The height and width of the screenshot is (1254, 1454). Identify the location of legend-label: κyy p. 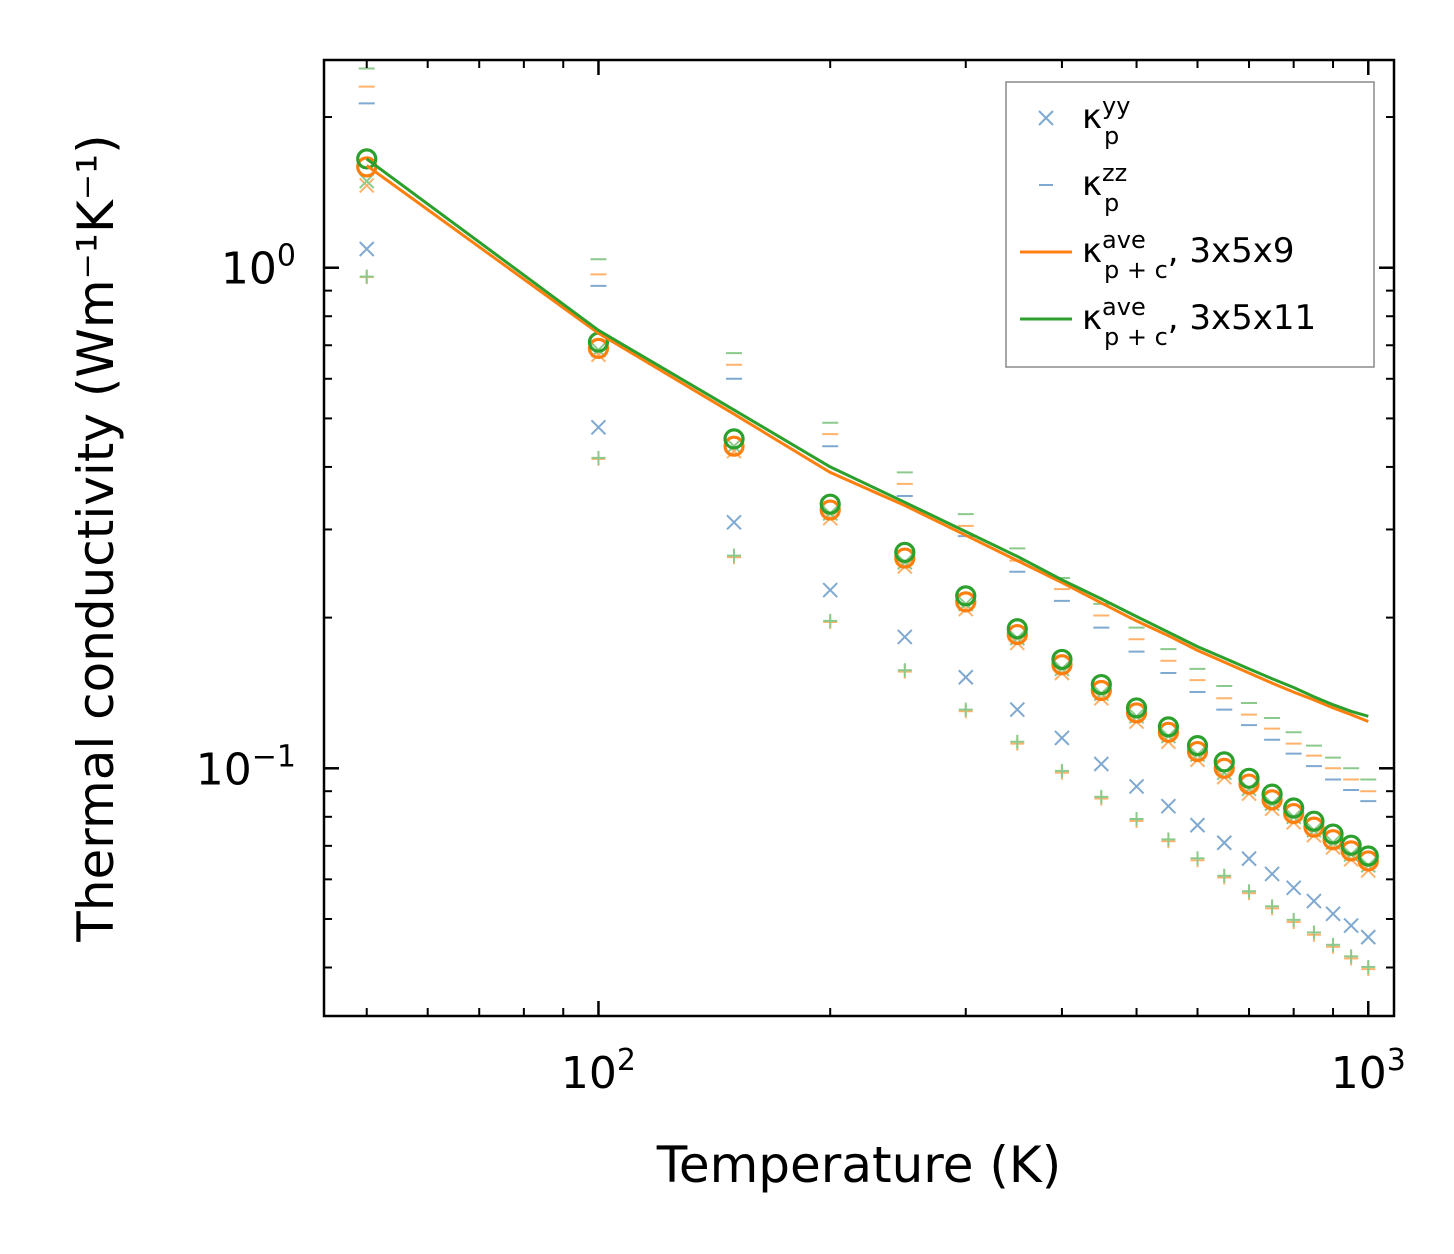
(1106, 121).